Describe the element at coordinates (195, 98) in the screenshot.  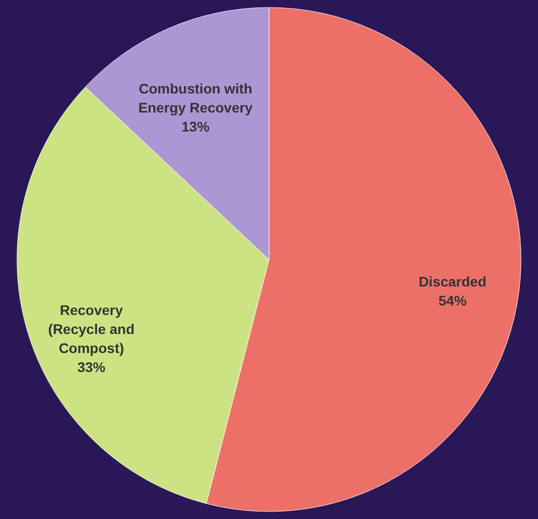
I see `slice-label: Combustion with Energy Recovery` at that location.